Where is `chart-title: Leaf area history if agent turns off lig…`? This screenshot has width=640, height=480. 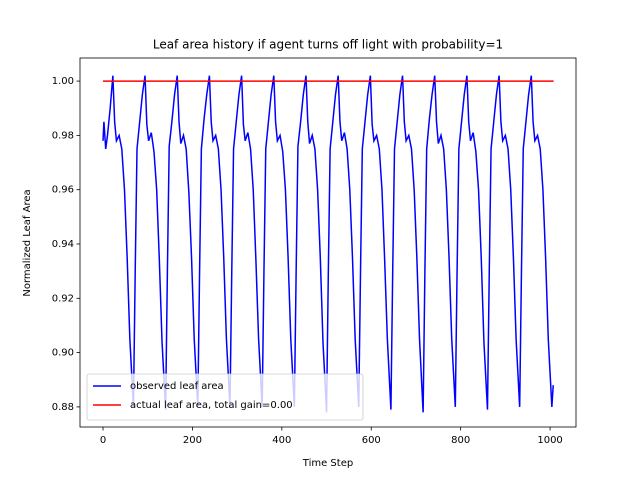 chart-title: Leaf area history if agent turns off lig… is located at coordinates (328, 45).